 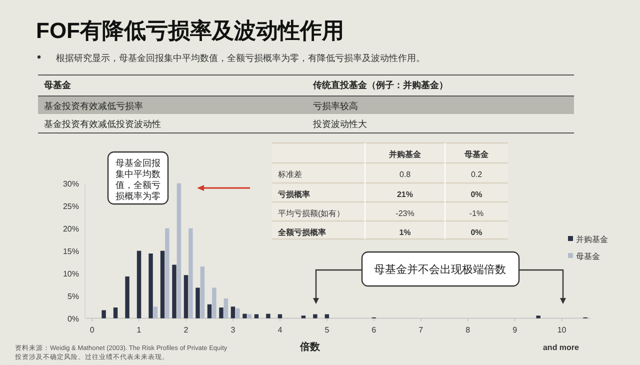 I want to click on y-tick-label: 30%, so click(x=70, y=183).